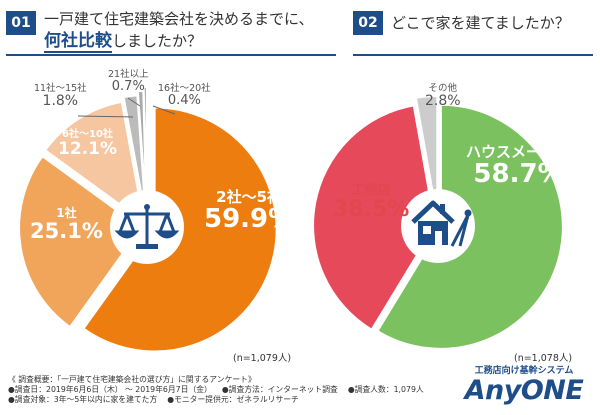  I want to click on slice-value-6-10: 12.1%, so click(87, 148).